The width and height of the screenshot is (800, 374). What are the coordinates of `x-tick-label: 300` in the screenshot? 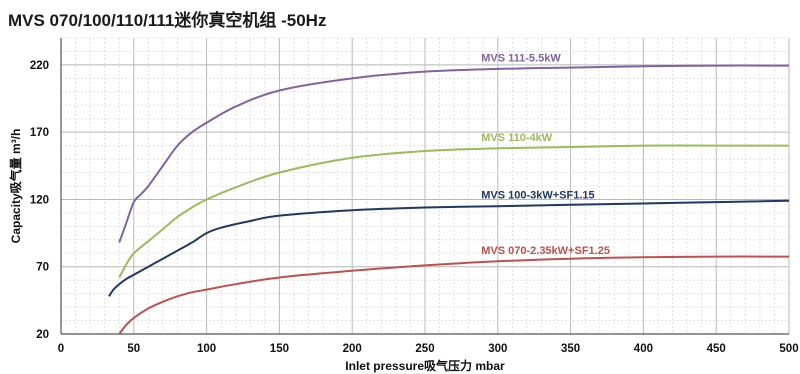 It's located at (497, 349).